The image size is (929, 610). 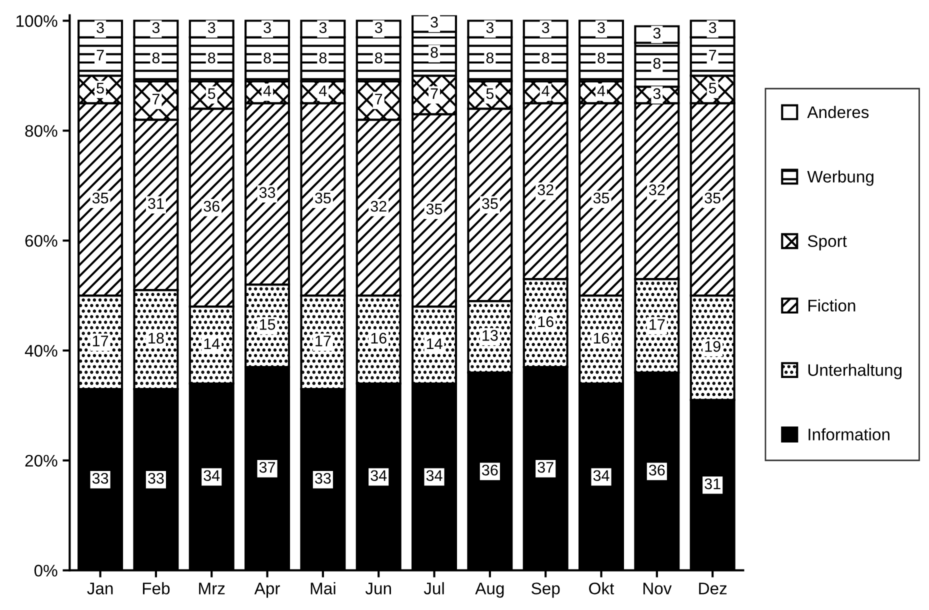 I want to click on x-tick-label: Mai, so click(x=323, y=588).